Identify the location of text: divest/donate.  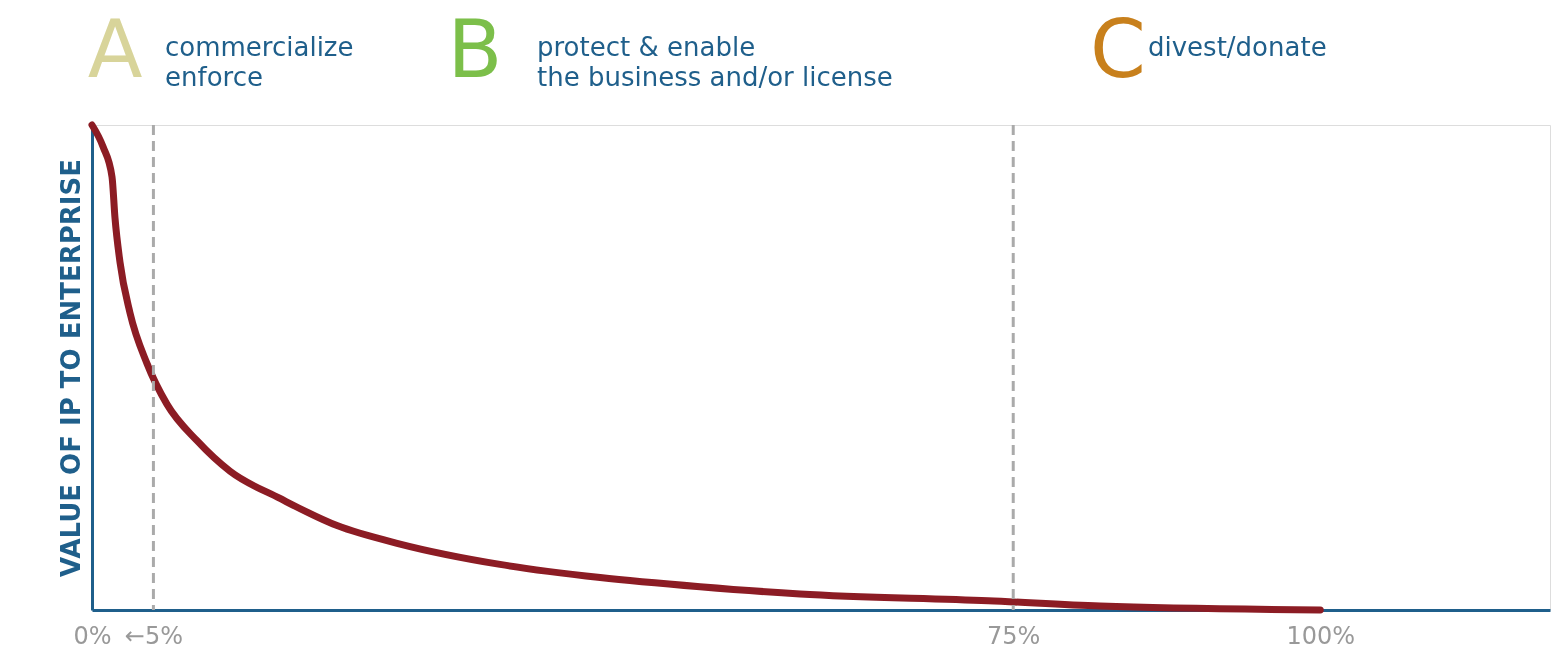
(1237, 47).